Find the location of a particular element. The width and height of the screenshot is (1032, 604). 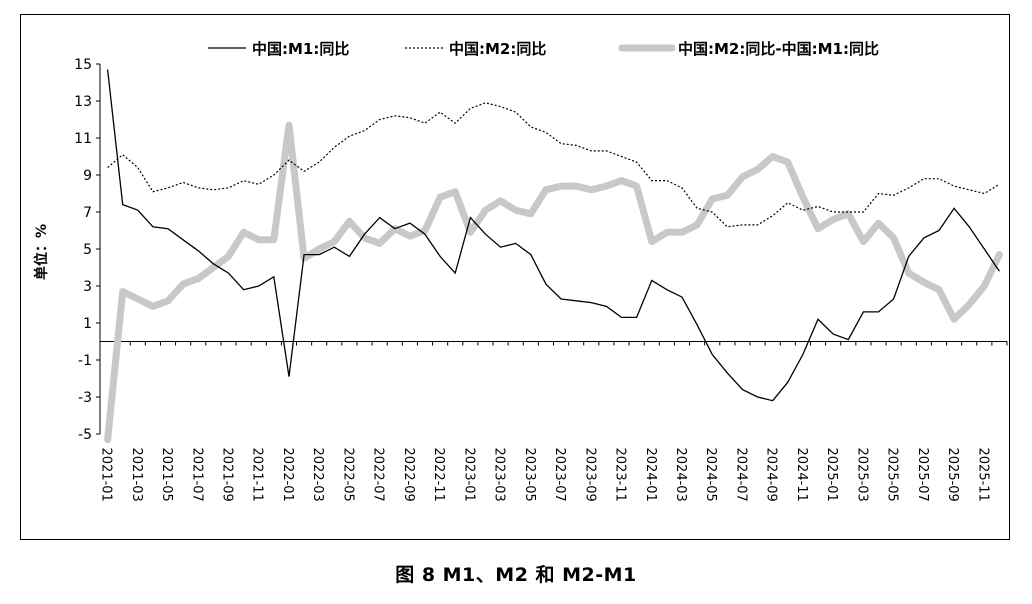

y-tick-label: 3 is located at coordinates (87, 287).